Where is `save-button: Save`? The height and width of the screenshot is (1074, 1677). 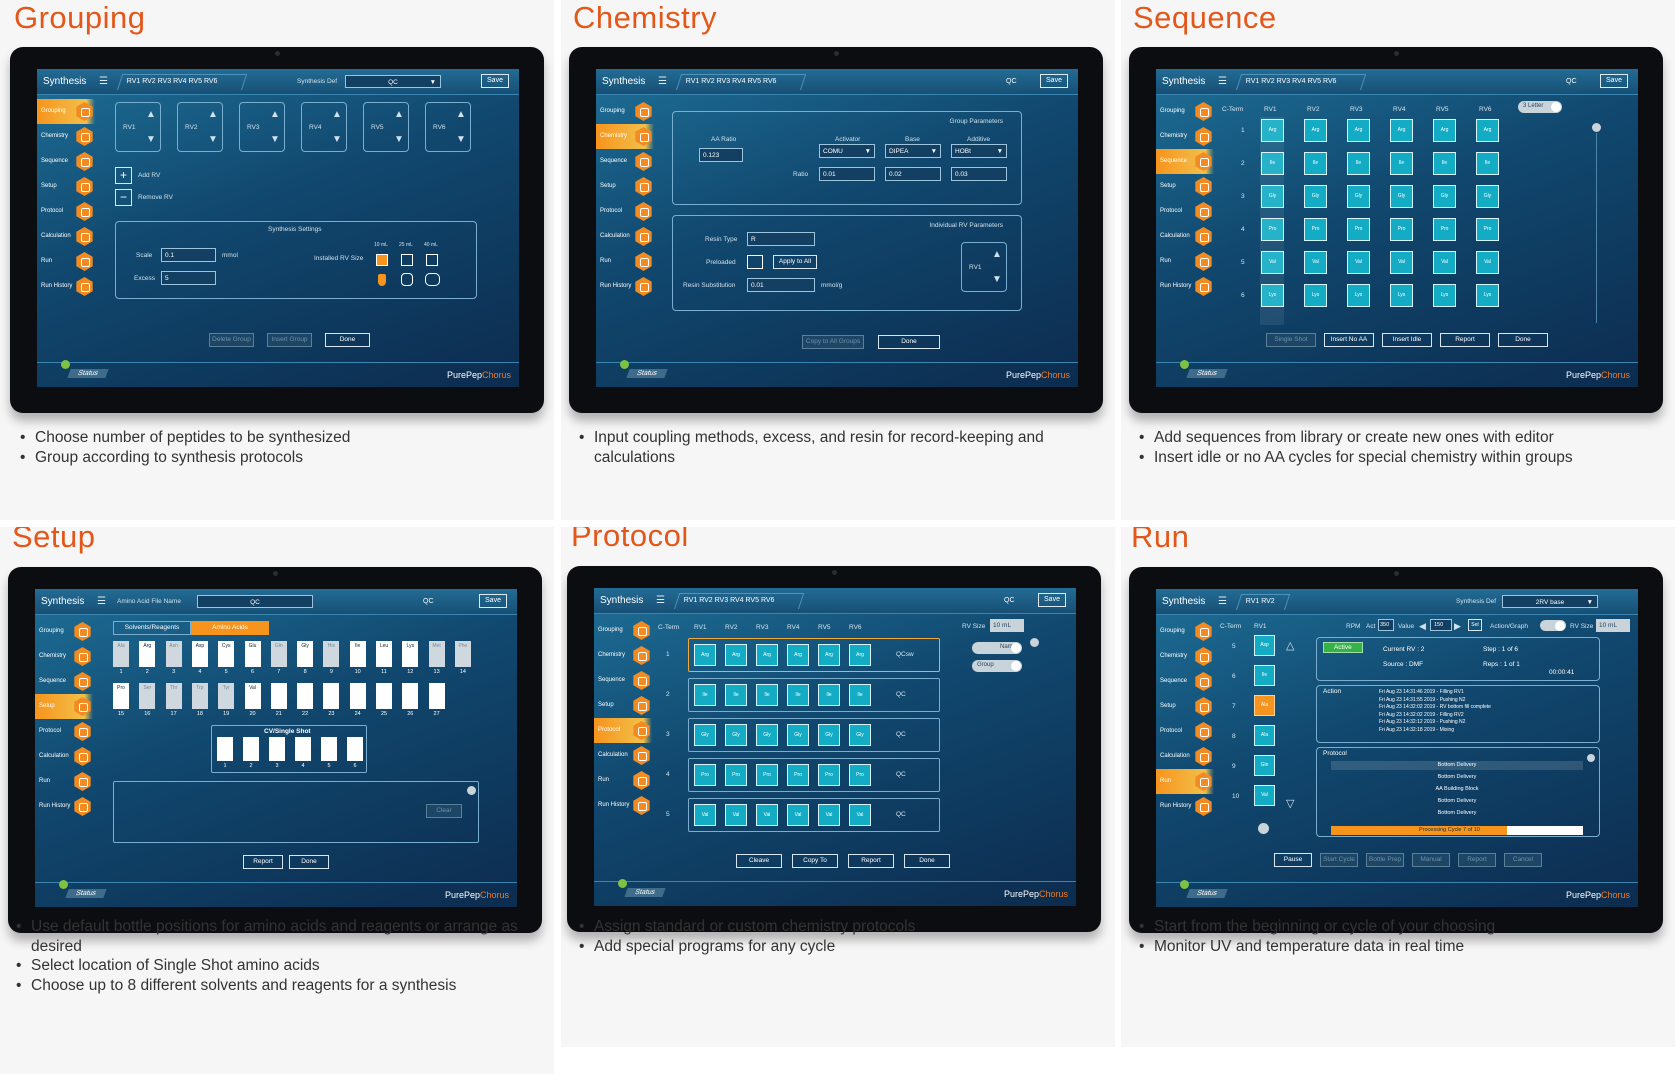 save-button: Save is located at coordinates (1052, 600).